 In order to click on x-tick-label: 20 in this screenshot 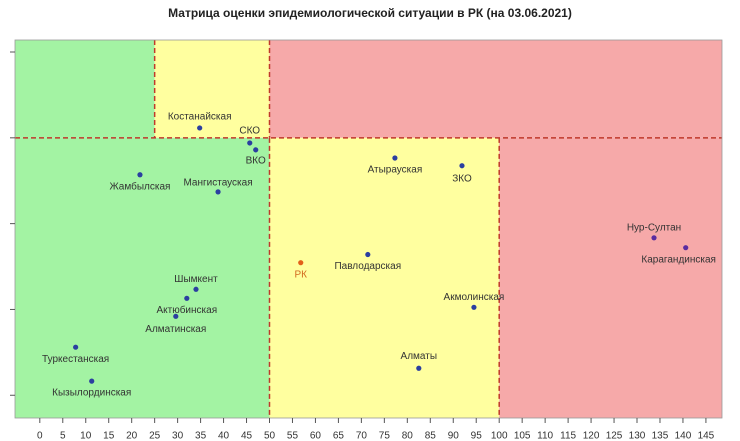, I will do `click(132, 436)`.